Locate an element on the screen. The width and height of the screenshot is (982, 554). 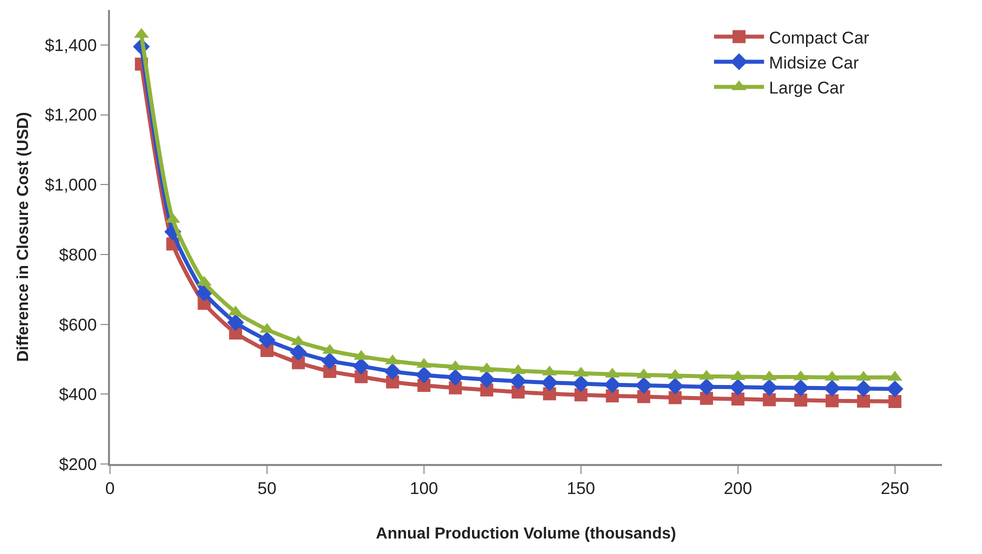
x-axis-title: Annual Production Volume (thousands) is located at coordinates (526, 533).